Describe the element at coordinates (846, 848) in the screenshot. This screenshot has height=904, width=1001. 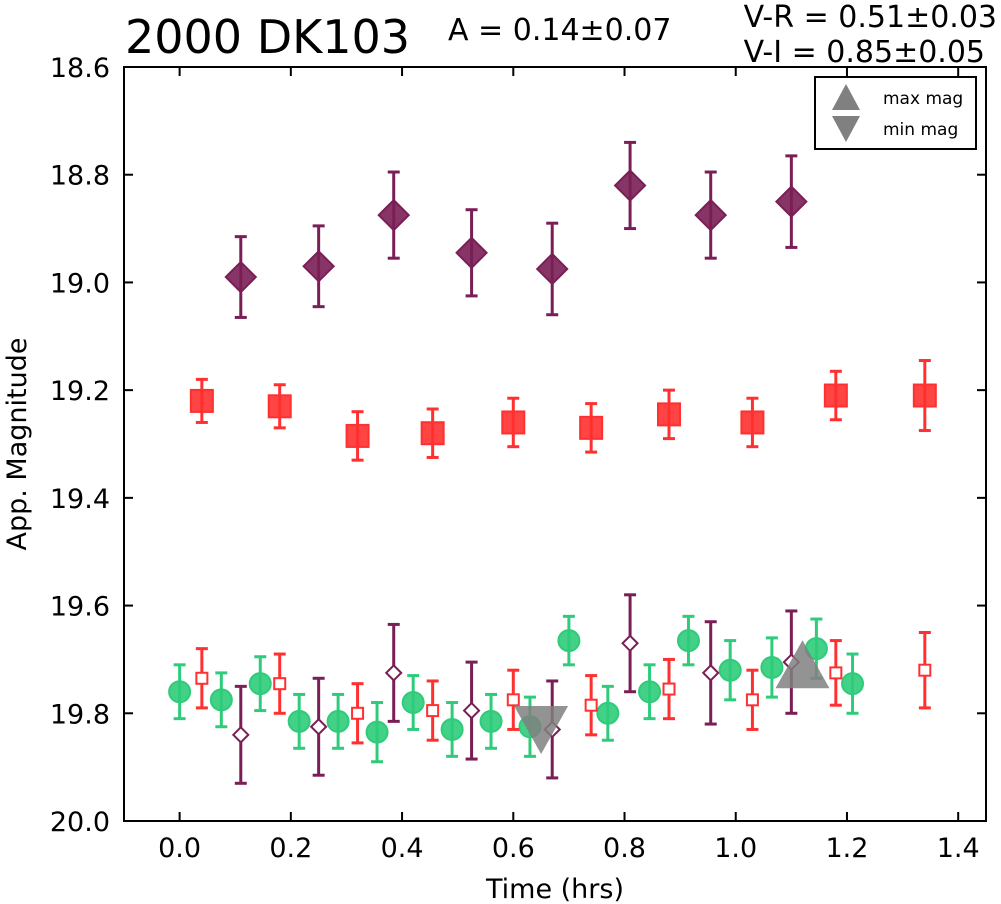
I see `x-tick-label: 1.2` at that location.